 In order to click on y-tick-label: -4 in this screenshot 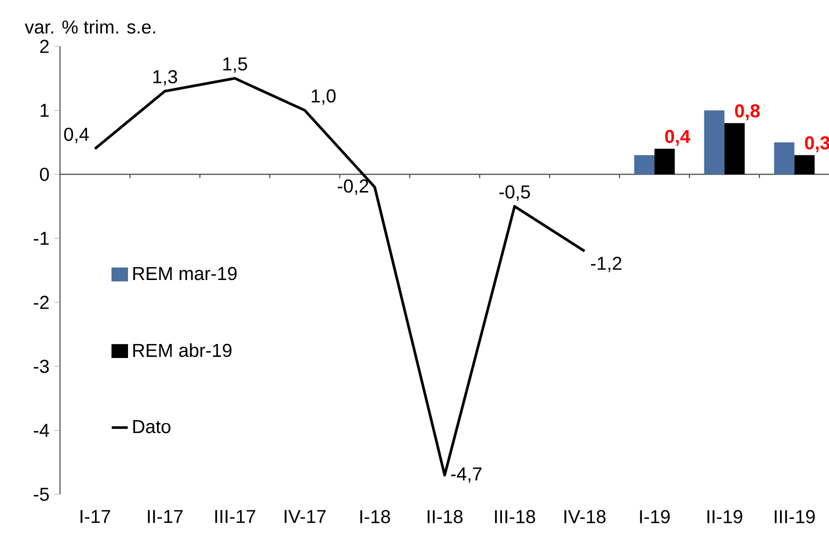, I will do `click(42, 430)`.